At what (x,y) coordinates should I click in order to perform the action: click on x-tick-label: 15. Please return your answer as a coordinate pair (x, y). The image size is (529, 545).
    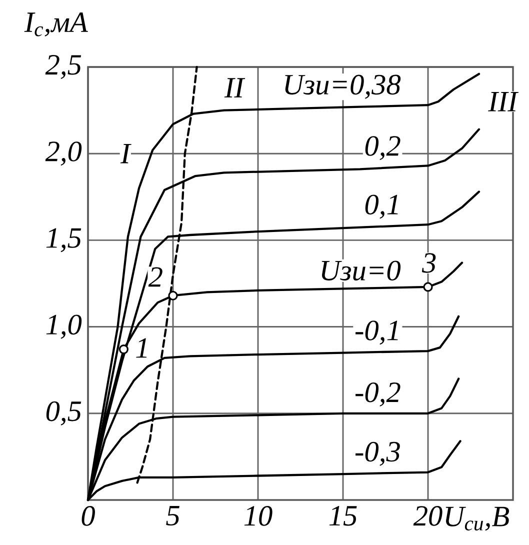
    Looking at the image, I should click on (343, 516).